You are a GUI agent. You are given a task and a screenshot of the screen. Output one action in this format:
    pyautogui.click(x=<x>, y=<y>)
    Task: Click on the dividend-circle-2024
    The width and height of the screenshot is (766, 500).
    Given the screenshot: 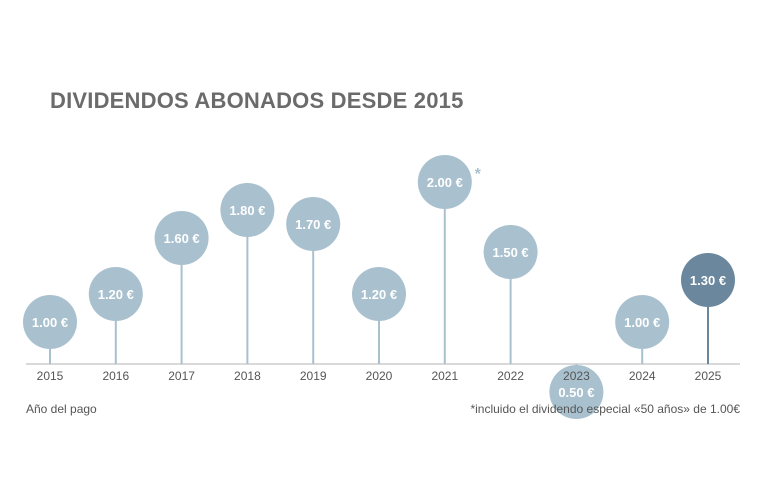 What is the action you would take?
    pyautogui.click(x=642, y=322)
    